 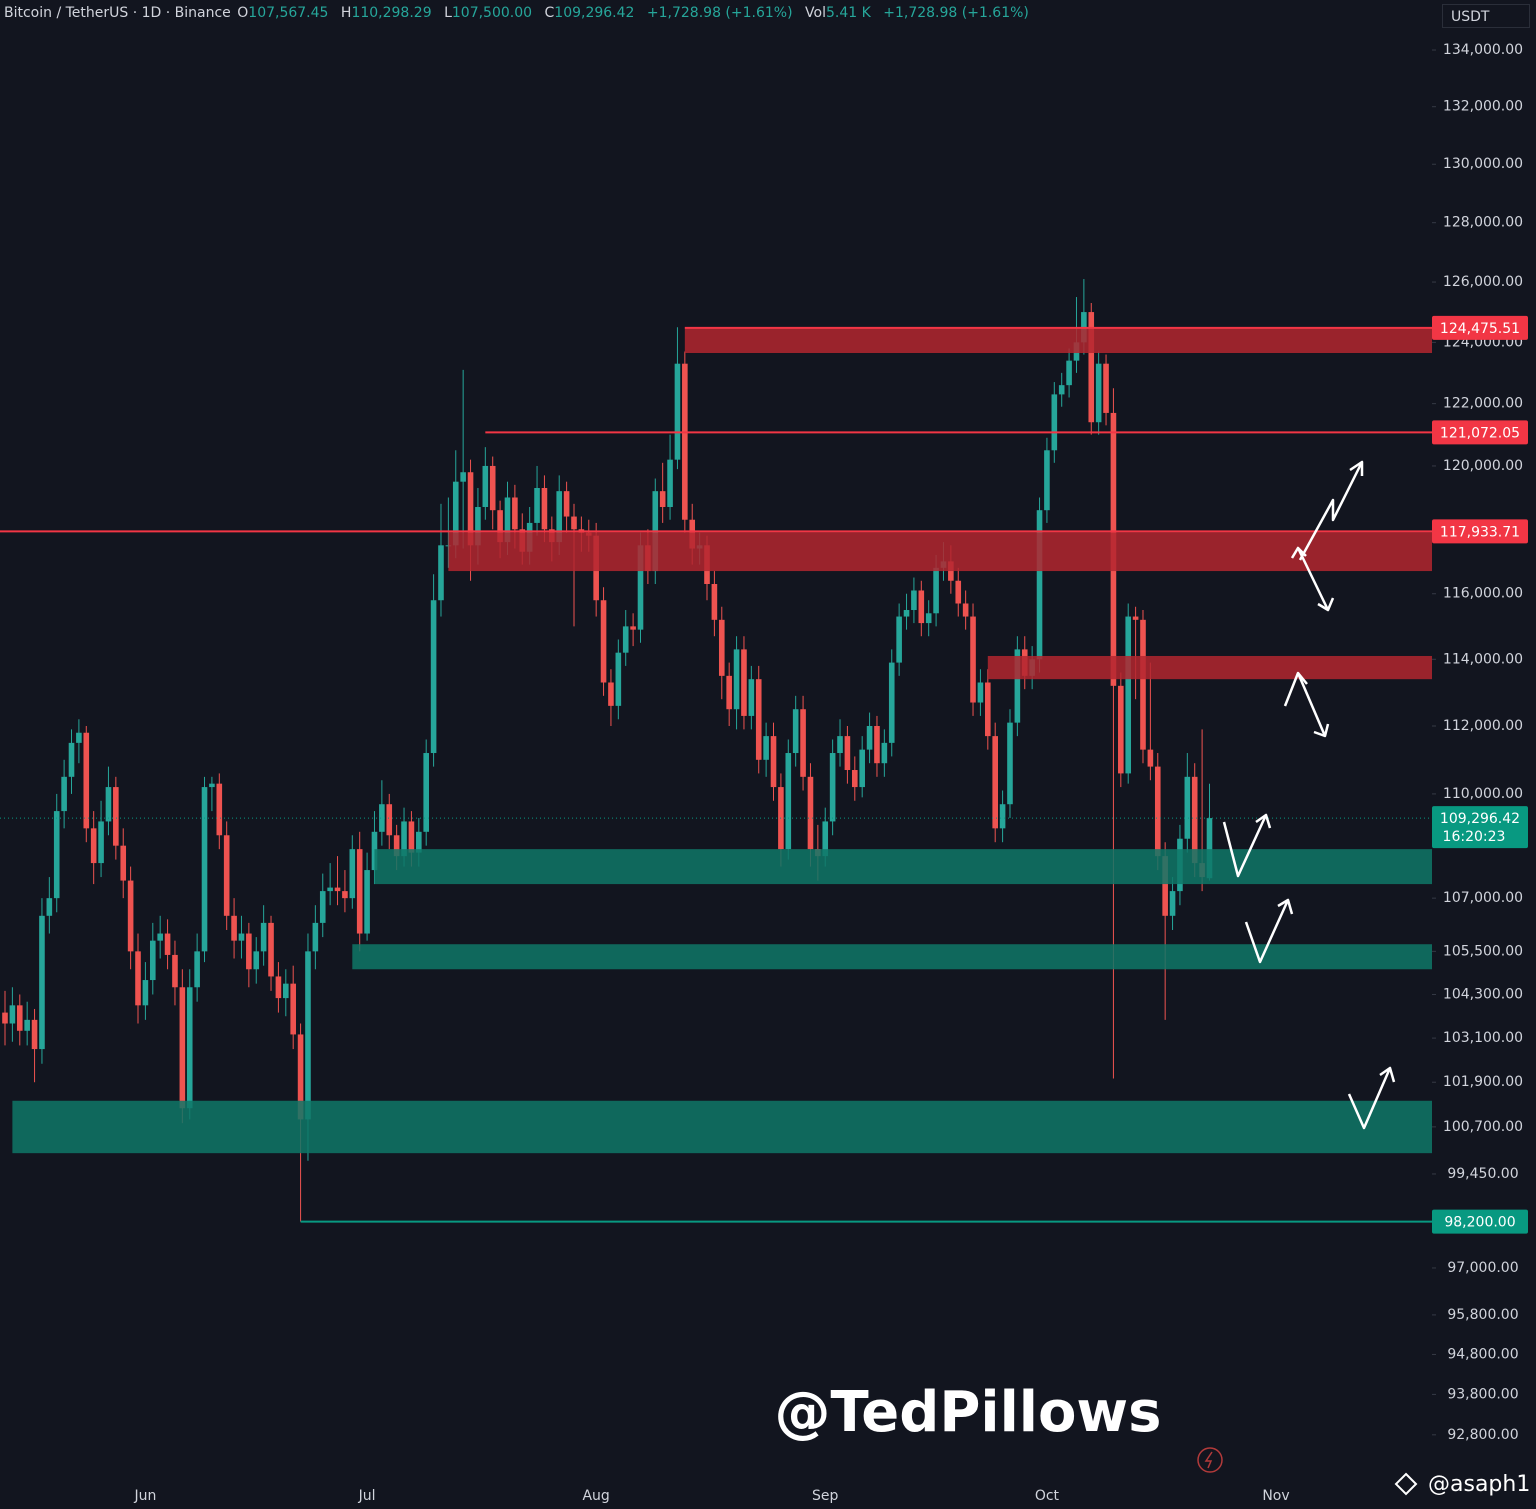 I want to click on currency-button: USDT, so click(x=1486, y=16).